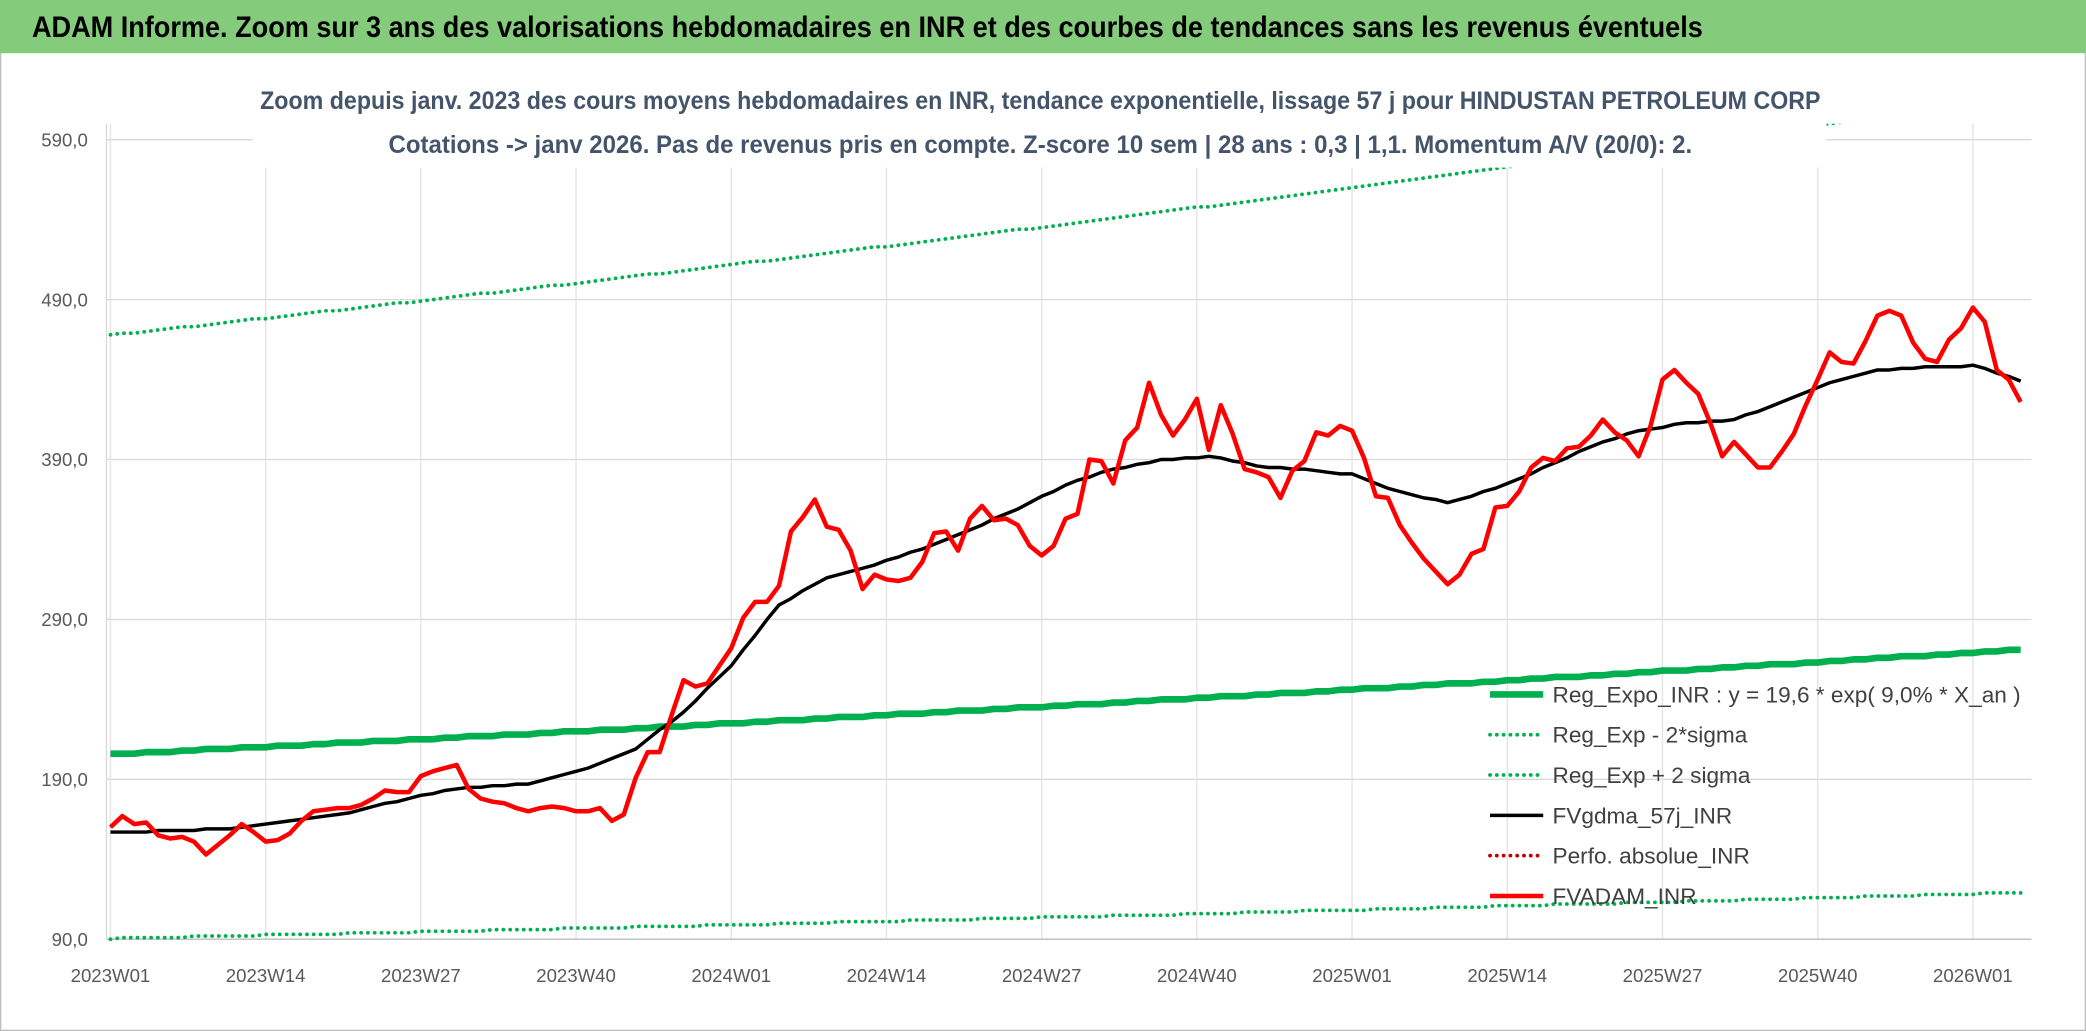  Describe the element at coordinates (887, 975) in the screenshot. I see `x-tick-label: 2024W14` at that location.